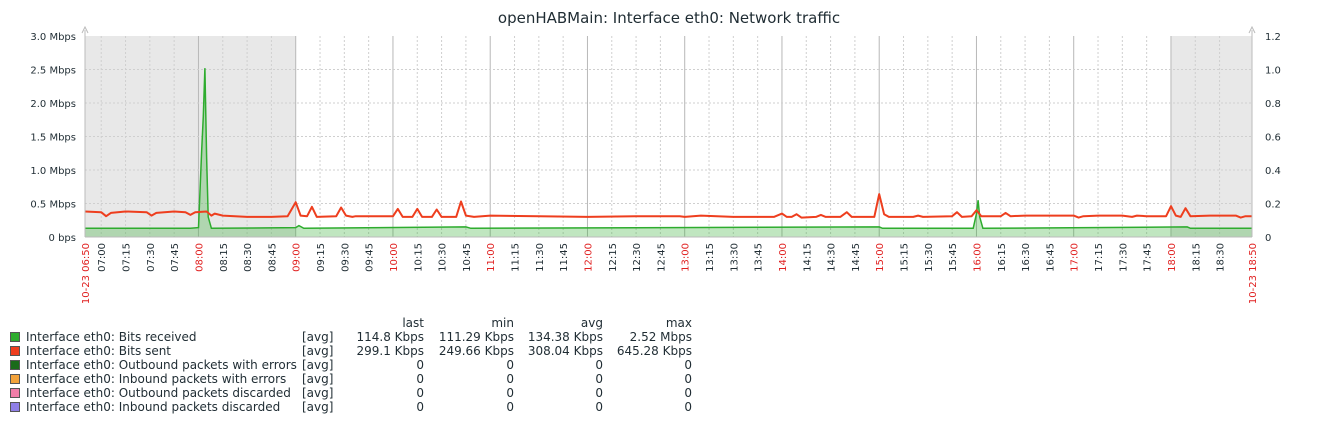 The height and width of the screenshot is (425, 1338). What do you see at coordinates (564, 257) in the screenshot?
I see `x-tick-label: 11:45` at bounding box center [564, 257].